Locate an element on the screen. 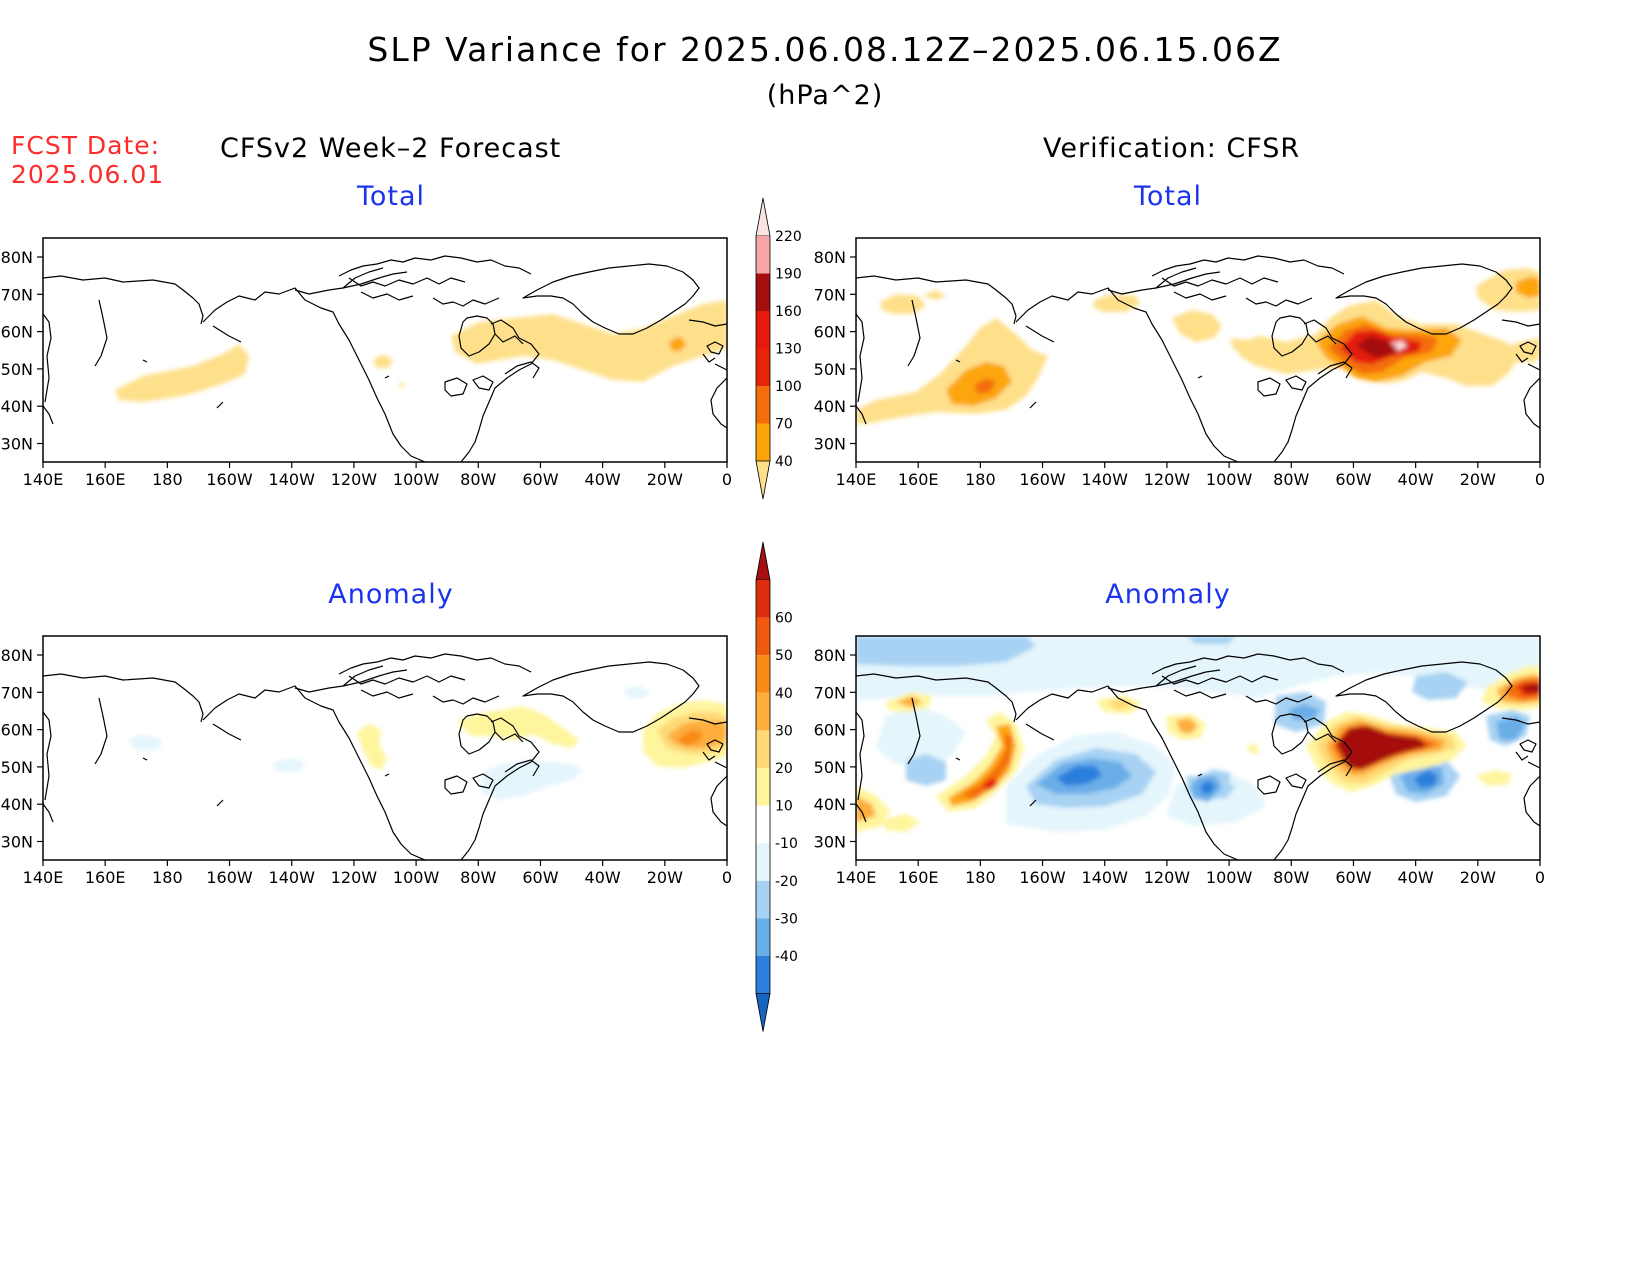 The height and width of the screenshot is (1275, 1650). colorbar-anomaly-label: -20 is located at coordinates (786, 882).